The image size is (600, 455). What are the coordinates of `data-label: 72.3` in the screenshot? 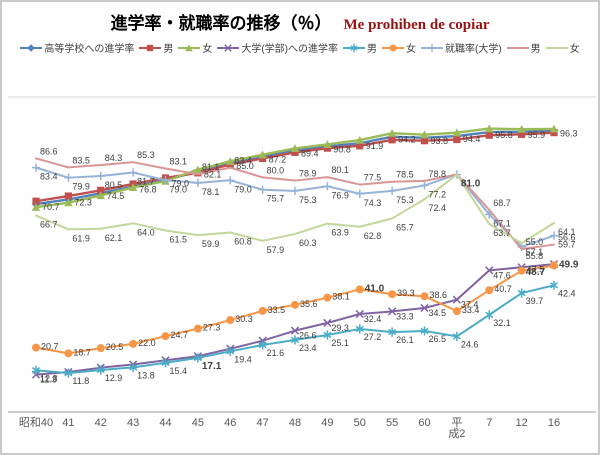 It's located at (83, 202).